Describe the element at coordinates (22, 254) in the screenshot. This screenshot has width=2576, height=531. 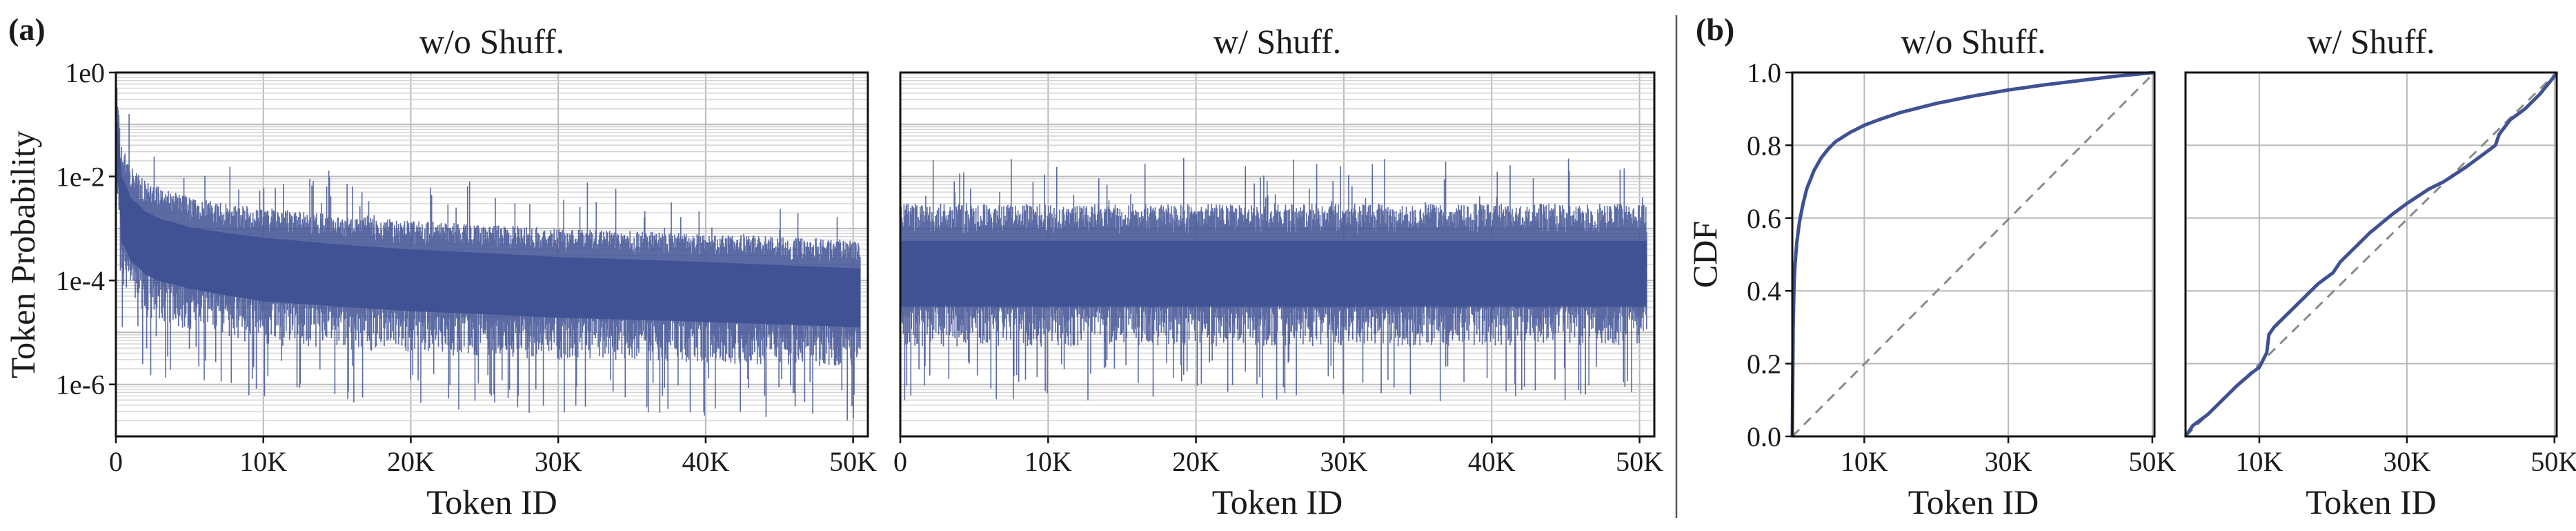
I see `y-axis-label: Token Probability` at that location.